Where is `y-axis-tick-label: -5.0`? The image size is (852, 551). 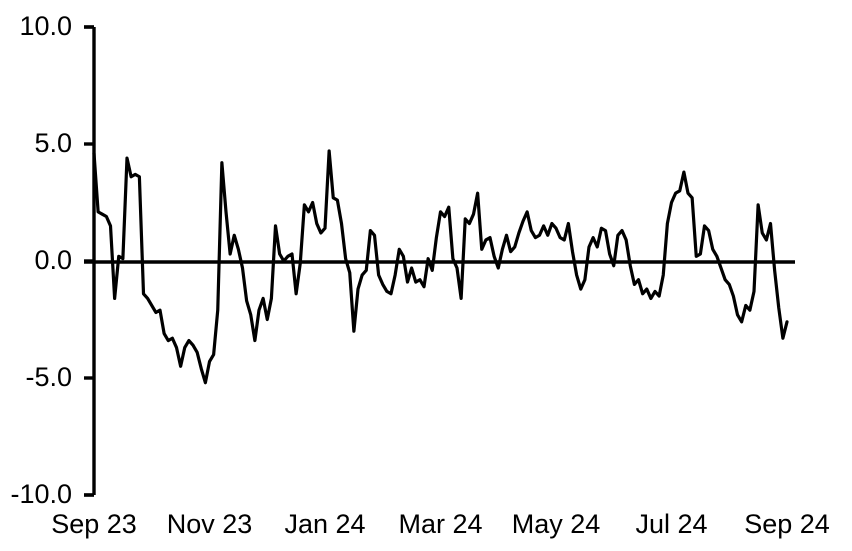 y-axis-tick-label: -5.0 is located at coordinates (48, 377).